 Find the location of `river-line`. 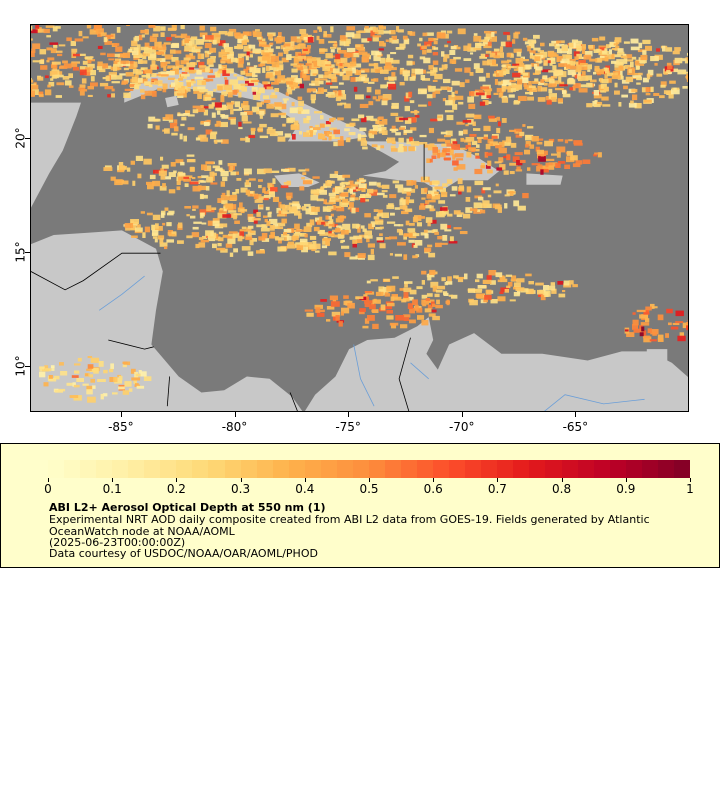

river-line is located at coordinates (364, 375).